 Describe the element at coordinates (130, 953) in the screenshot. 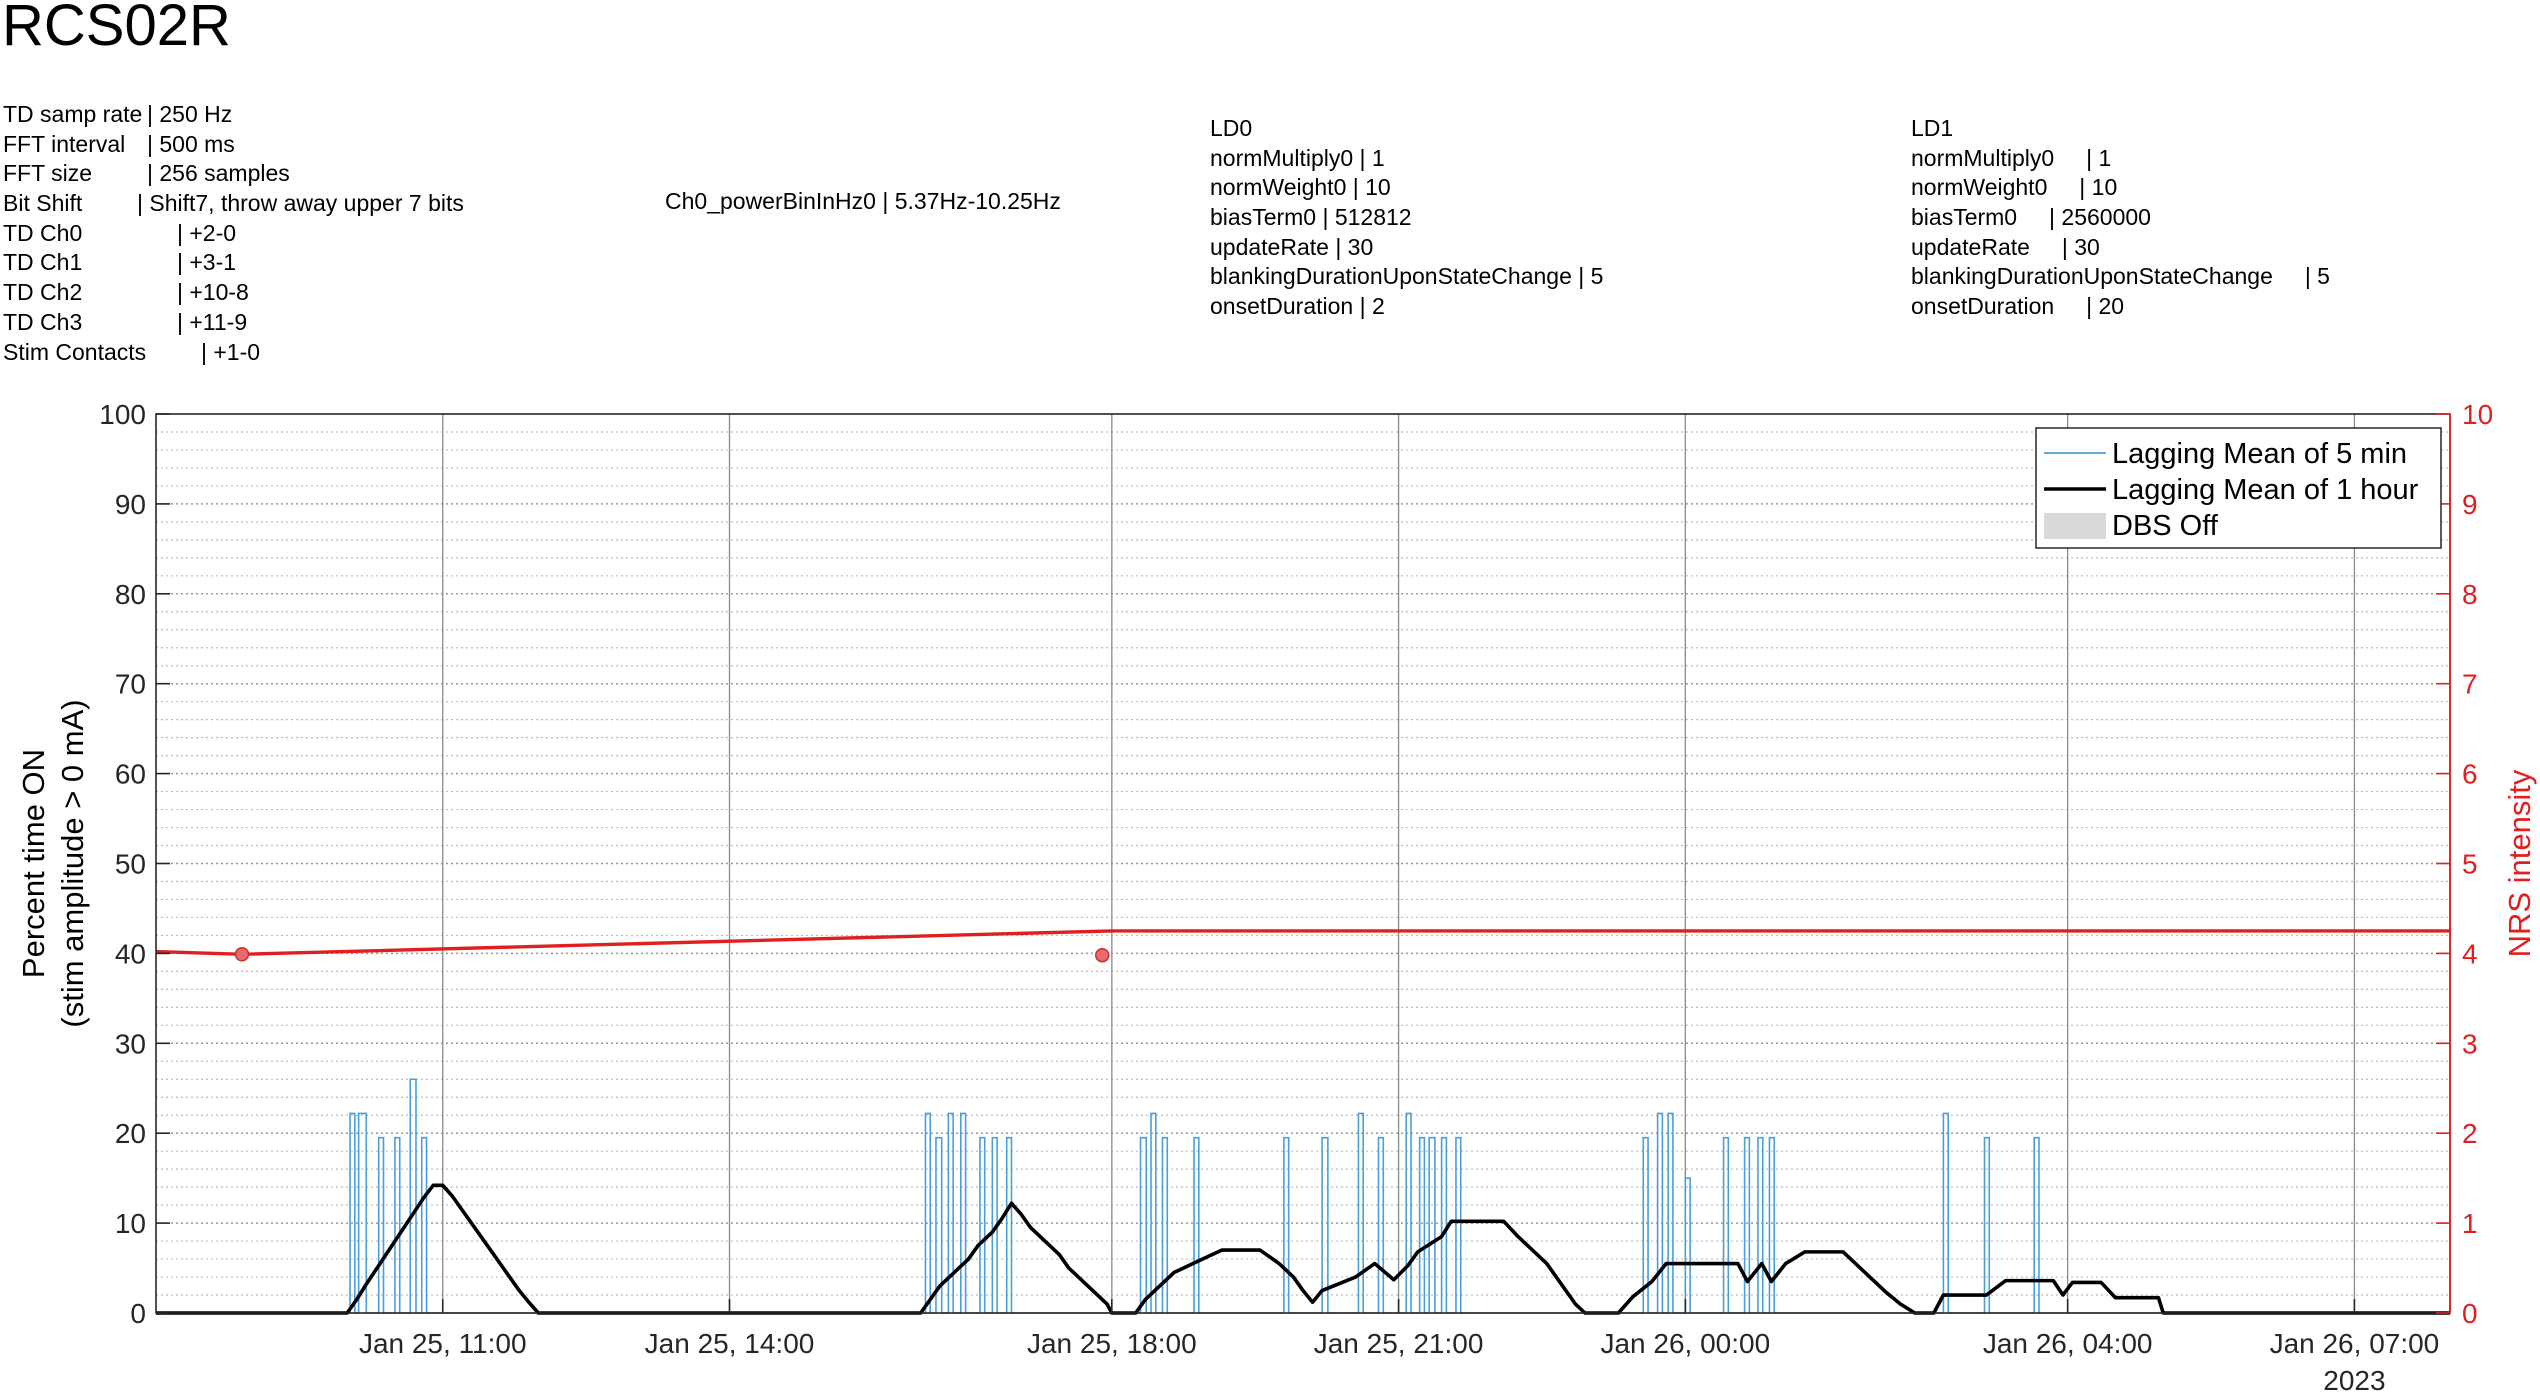

I see `y-tick-label: 40` at that location.